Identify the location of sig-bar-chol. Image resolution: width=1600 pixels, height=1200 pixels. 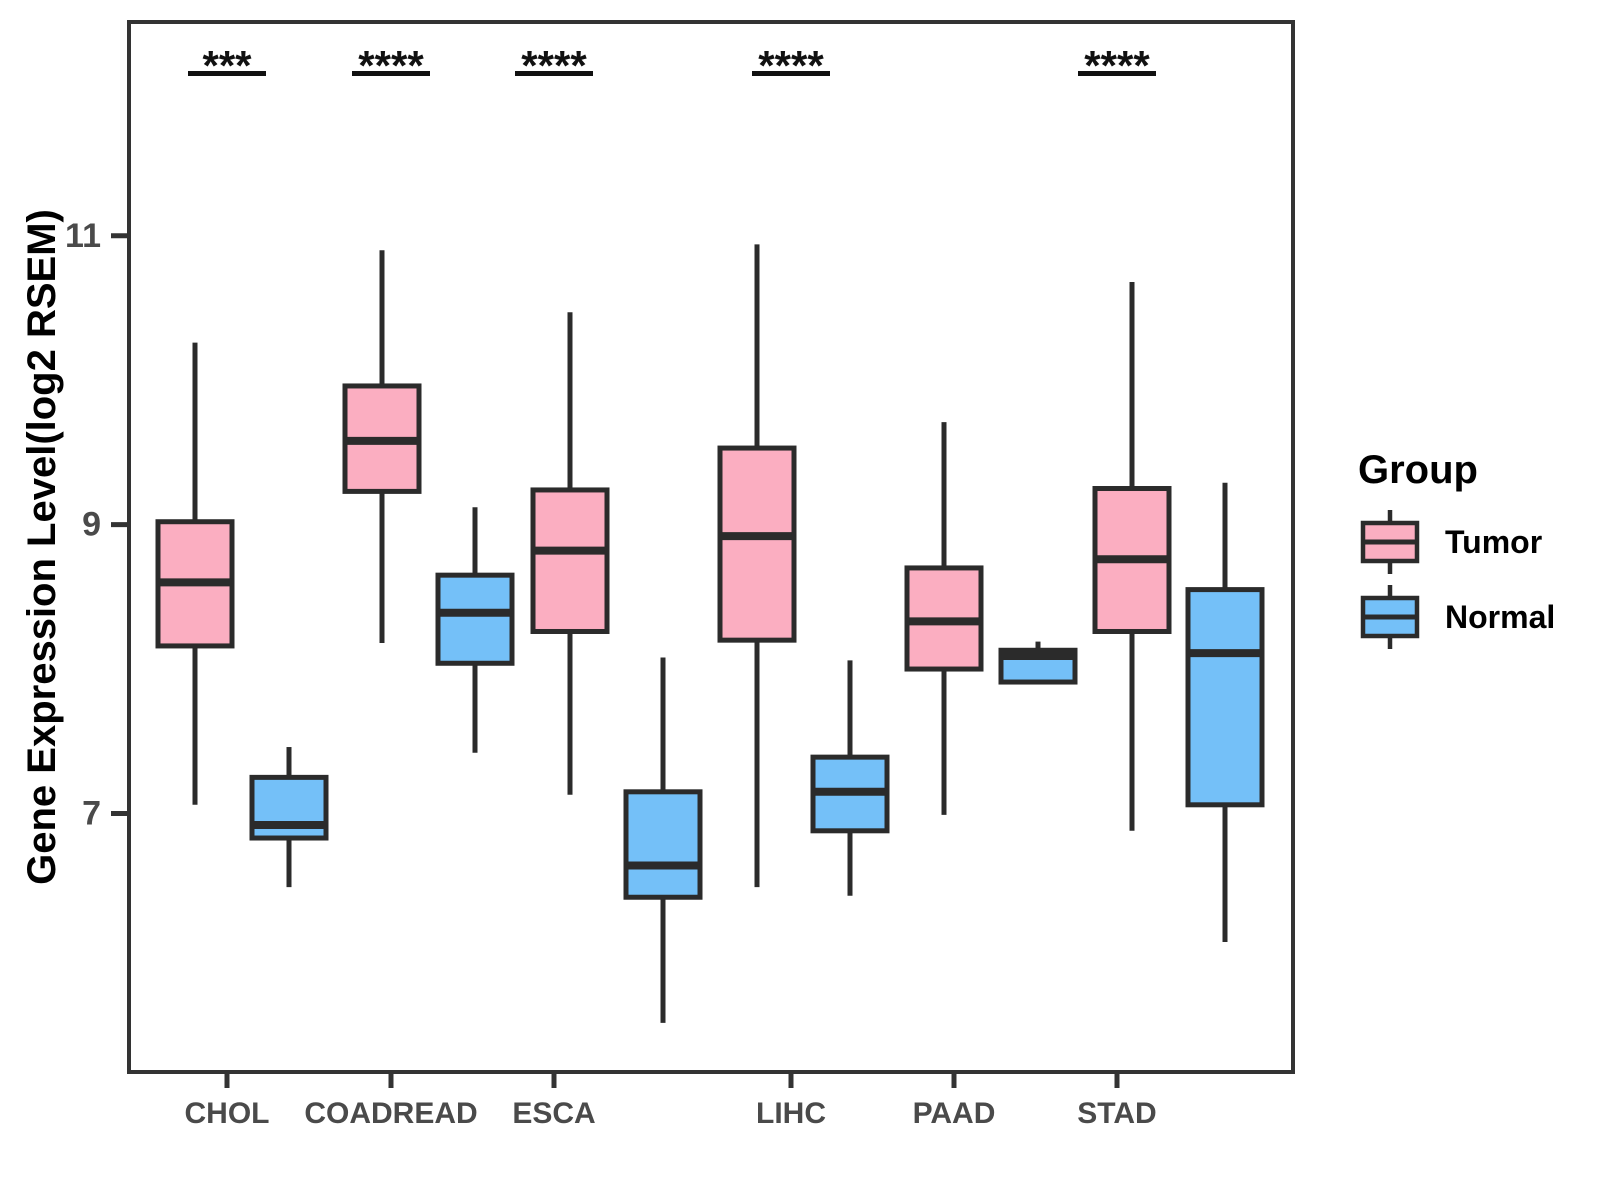
(227, 73).